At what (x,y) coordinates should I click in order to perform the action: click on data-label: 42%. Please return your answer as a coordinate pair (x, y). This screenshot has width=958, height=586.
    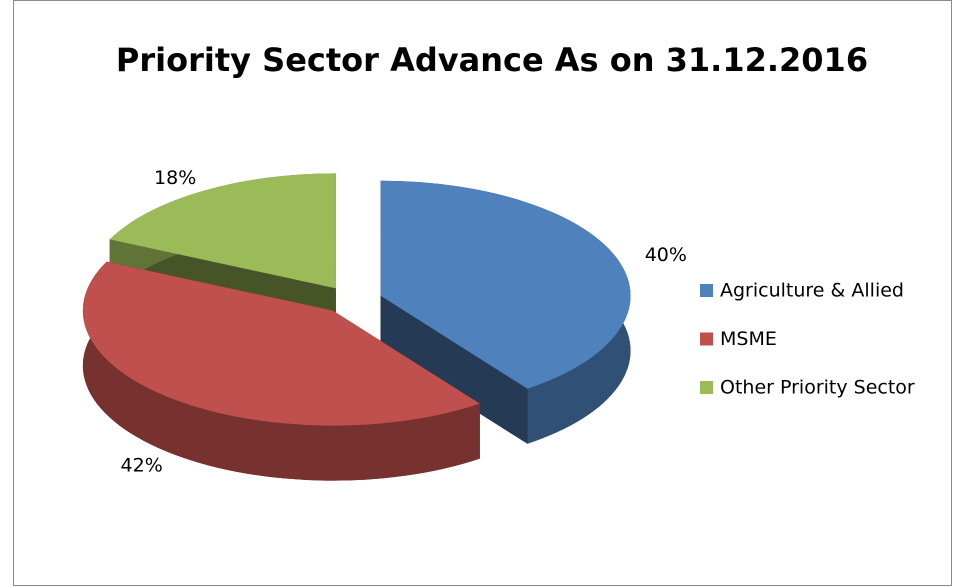
    Looking at the image, I should click on (142, 465).